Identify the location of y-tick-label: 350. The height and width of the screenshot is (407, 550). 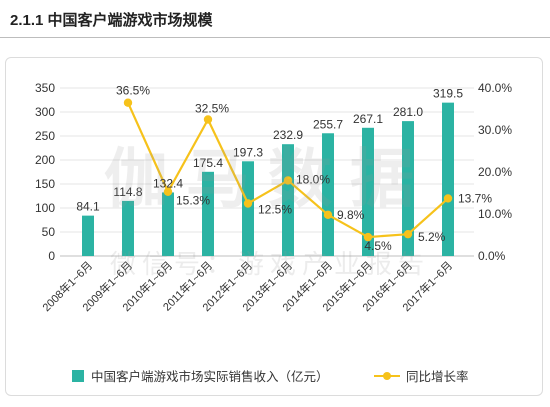
(45, 88).